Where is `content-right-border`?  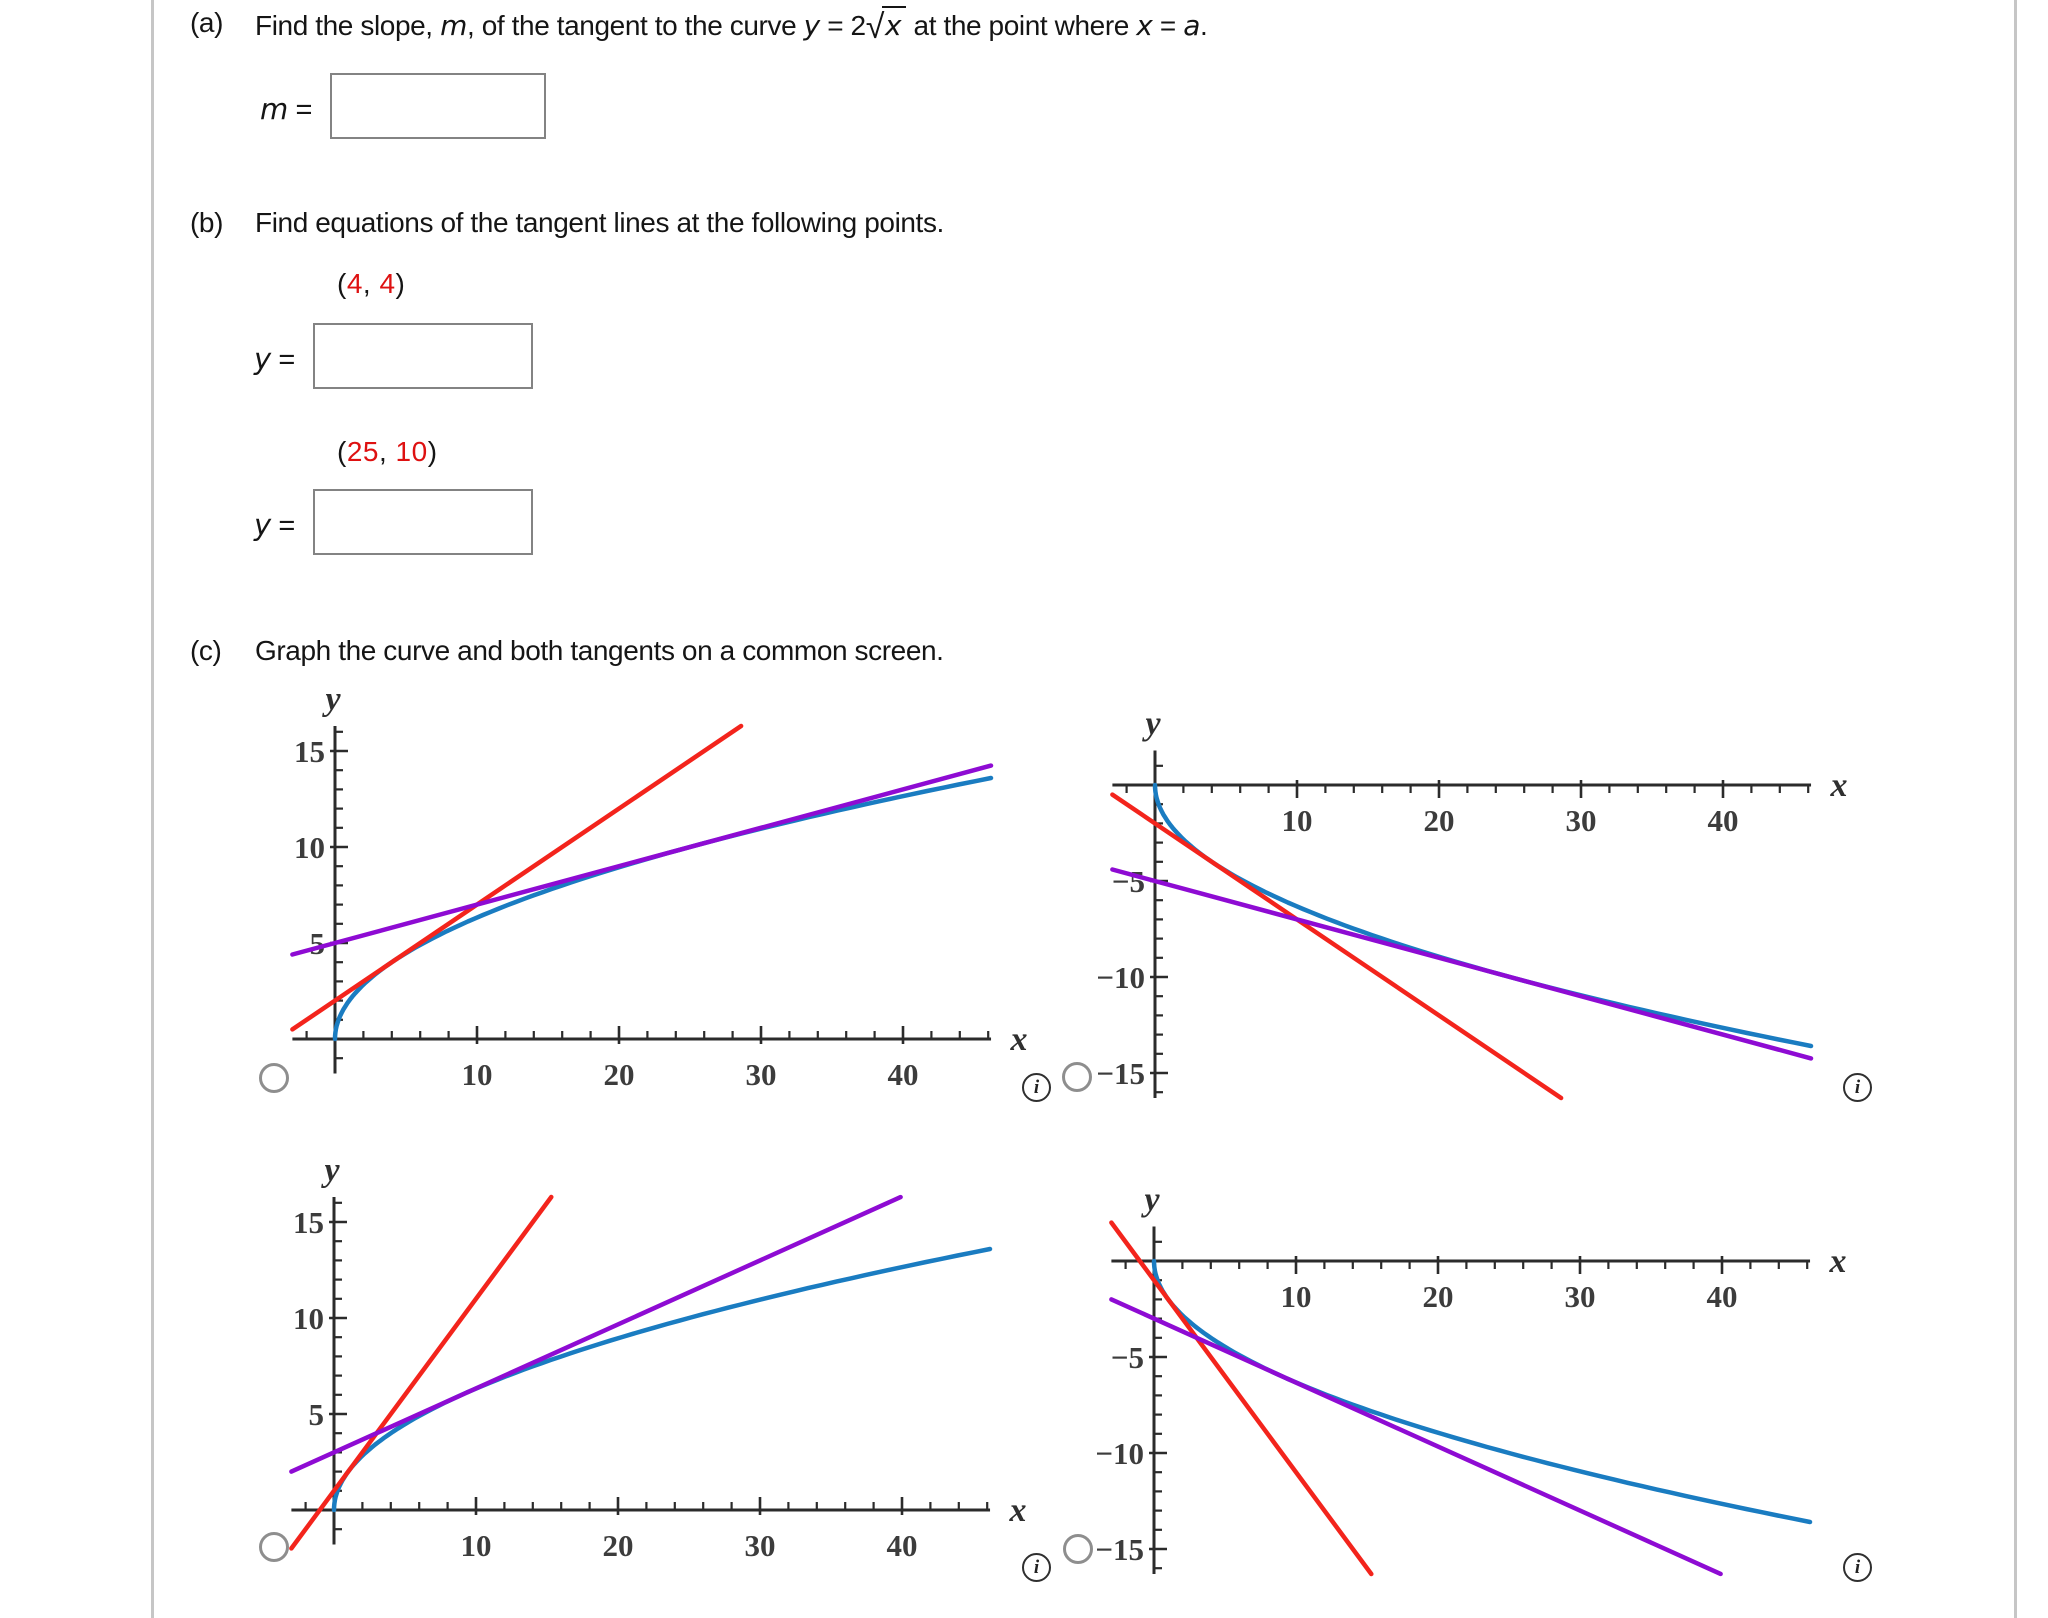
content-right-border is located at coordinates (2015, 809).